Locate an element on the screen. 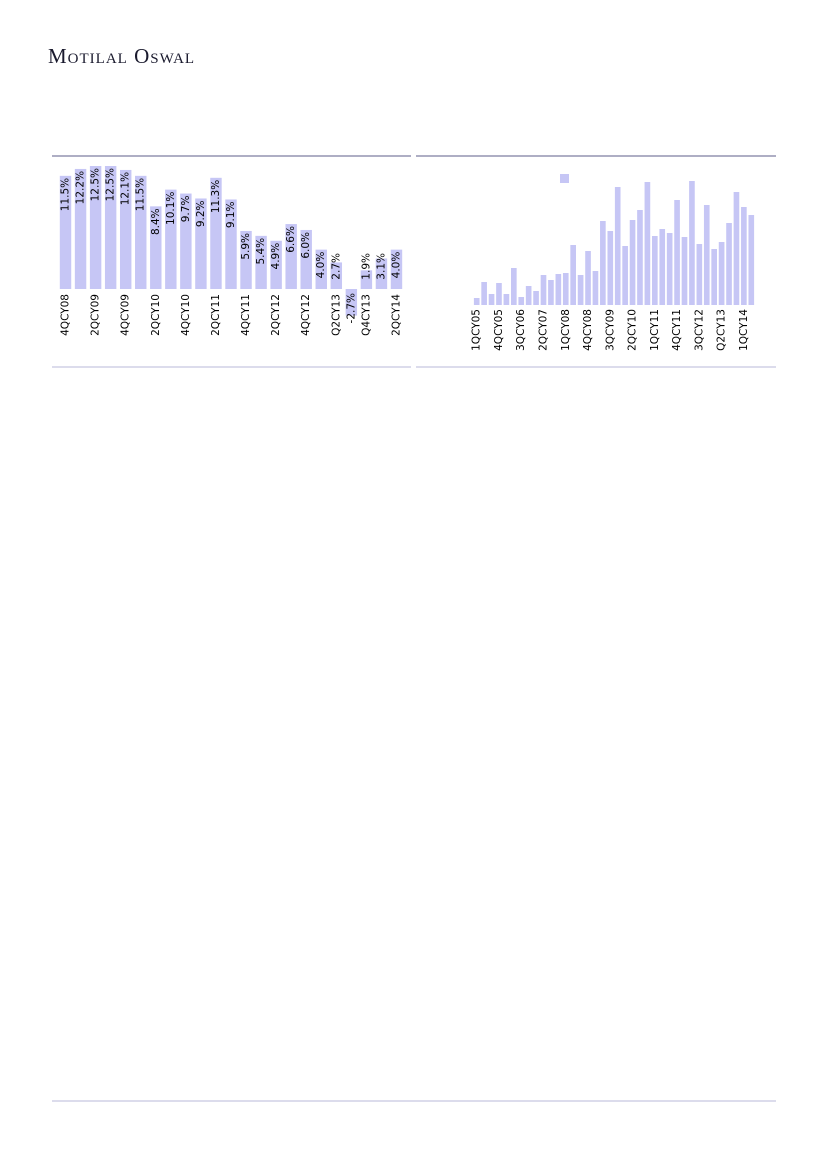  value-label: -2.7% is located at coordinates (351, 308).